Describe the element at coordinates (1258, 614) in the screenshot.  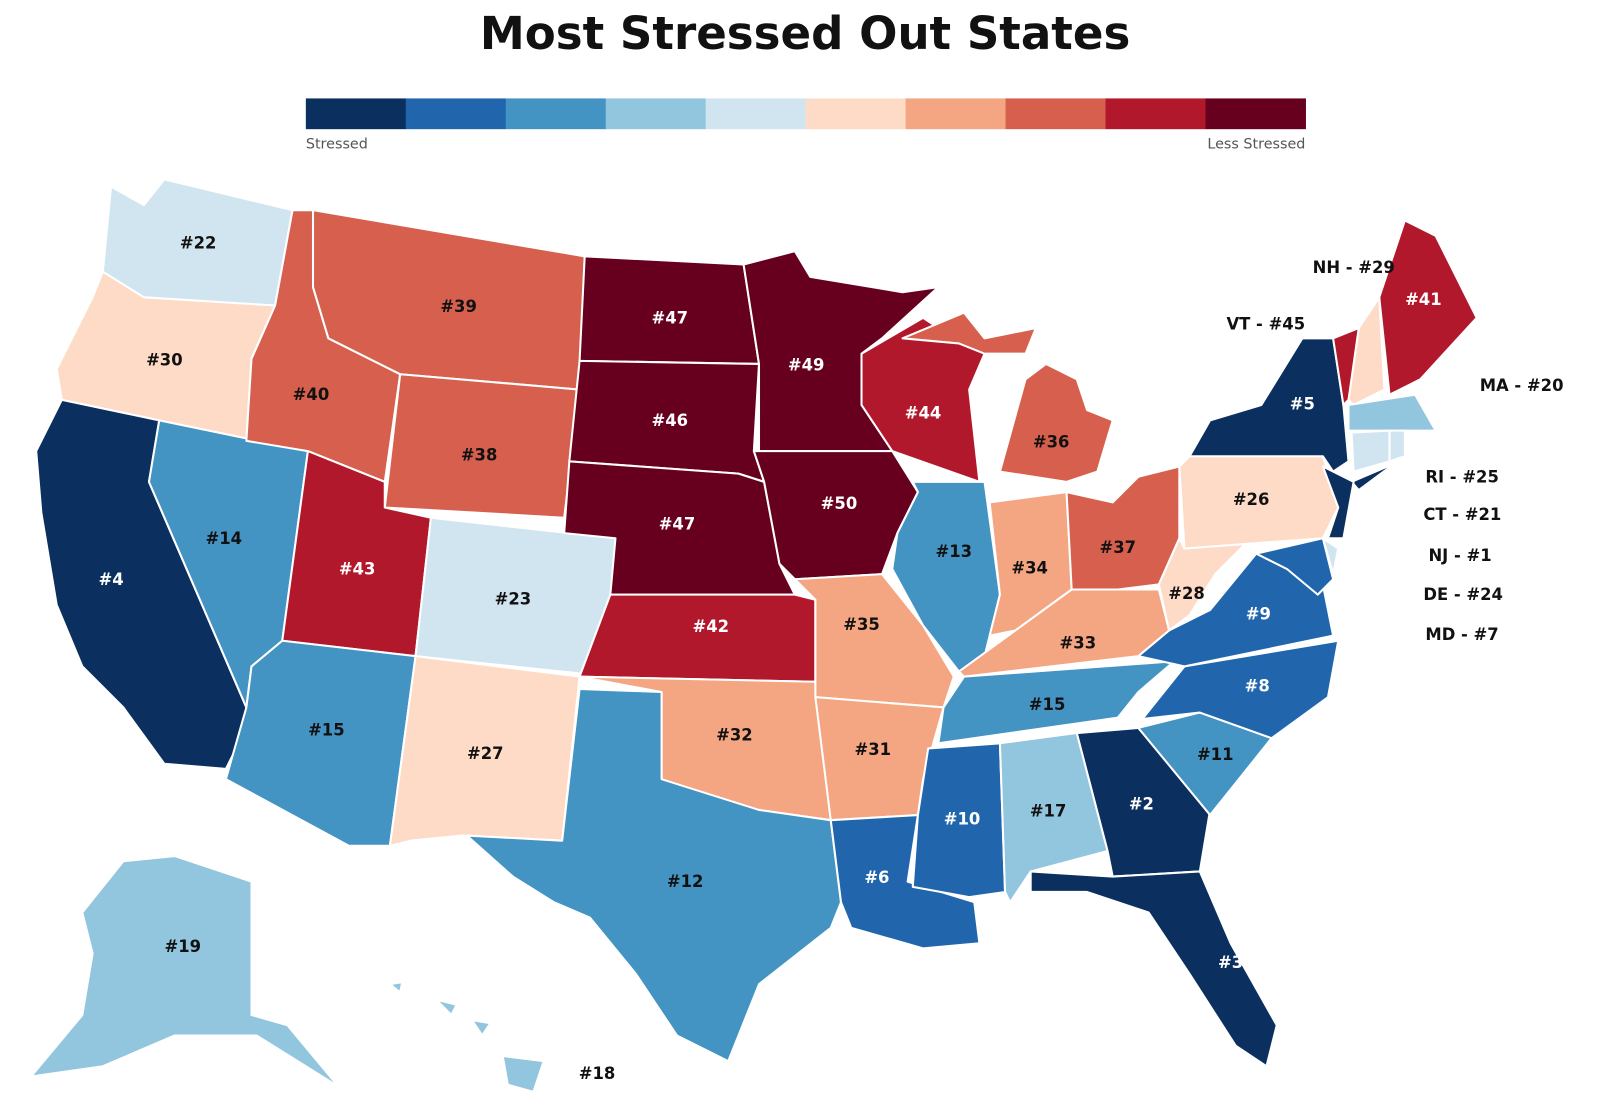
I see `state-label: #9` at that location.